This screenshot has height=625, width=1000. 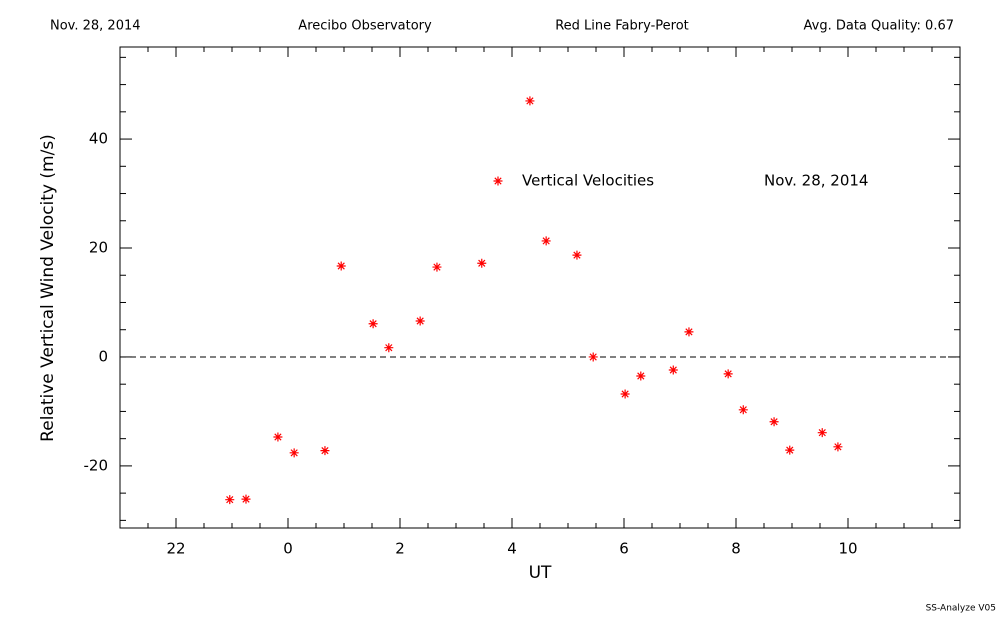 I want to click on x-axis-label: UT, so click(x=540, y=573).